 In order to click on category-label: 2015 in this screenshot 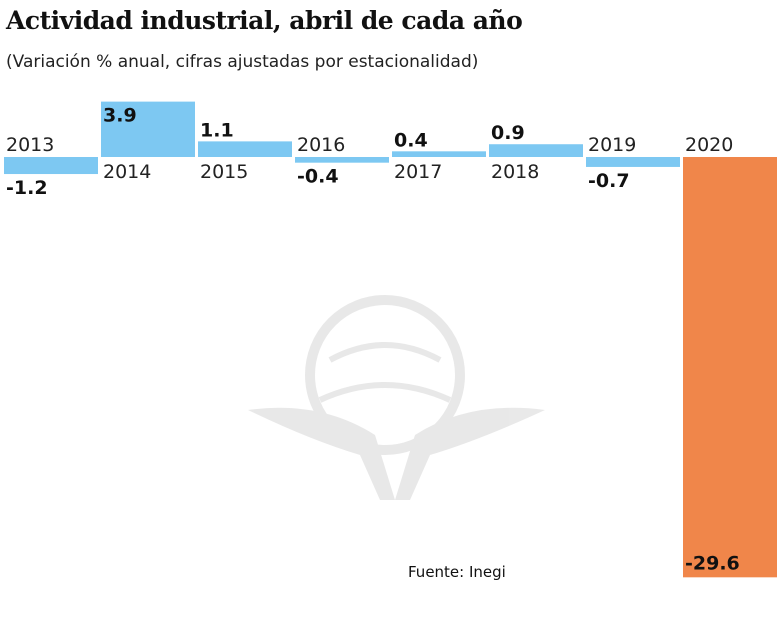, I will do `click(224, 172)`.